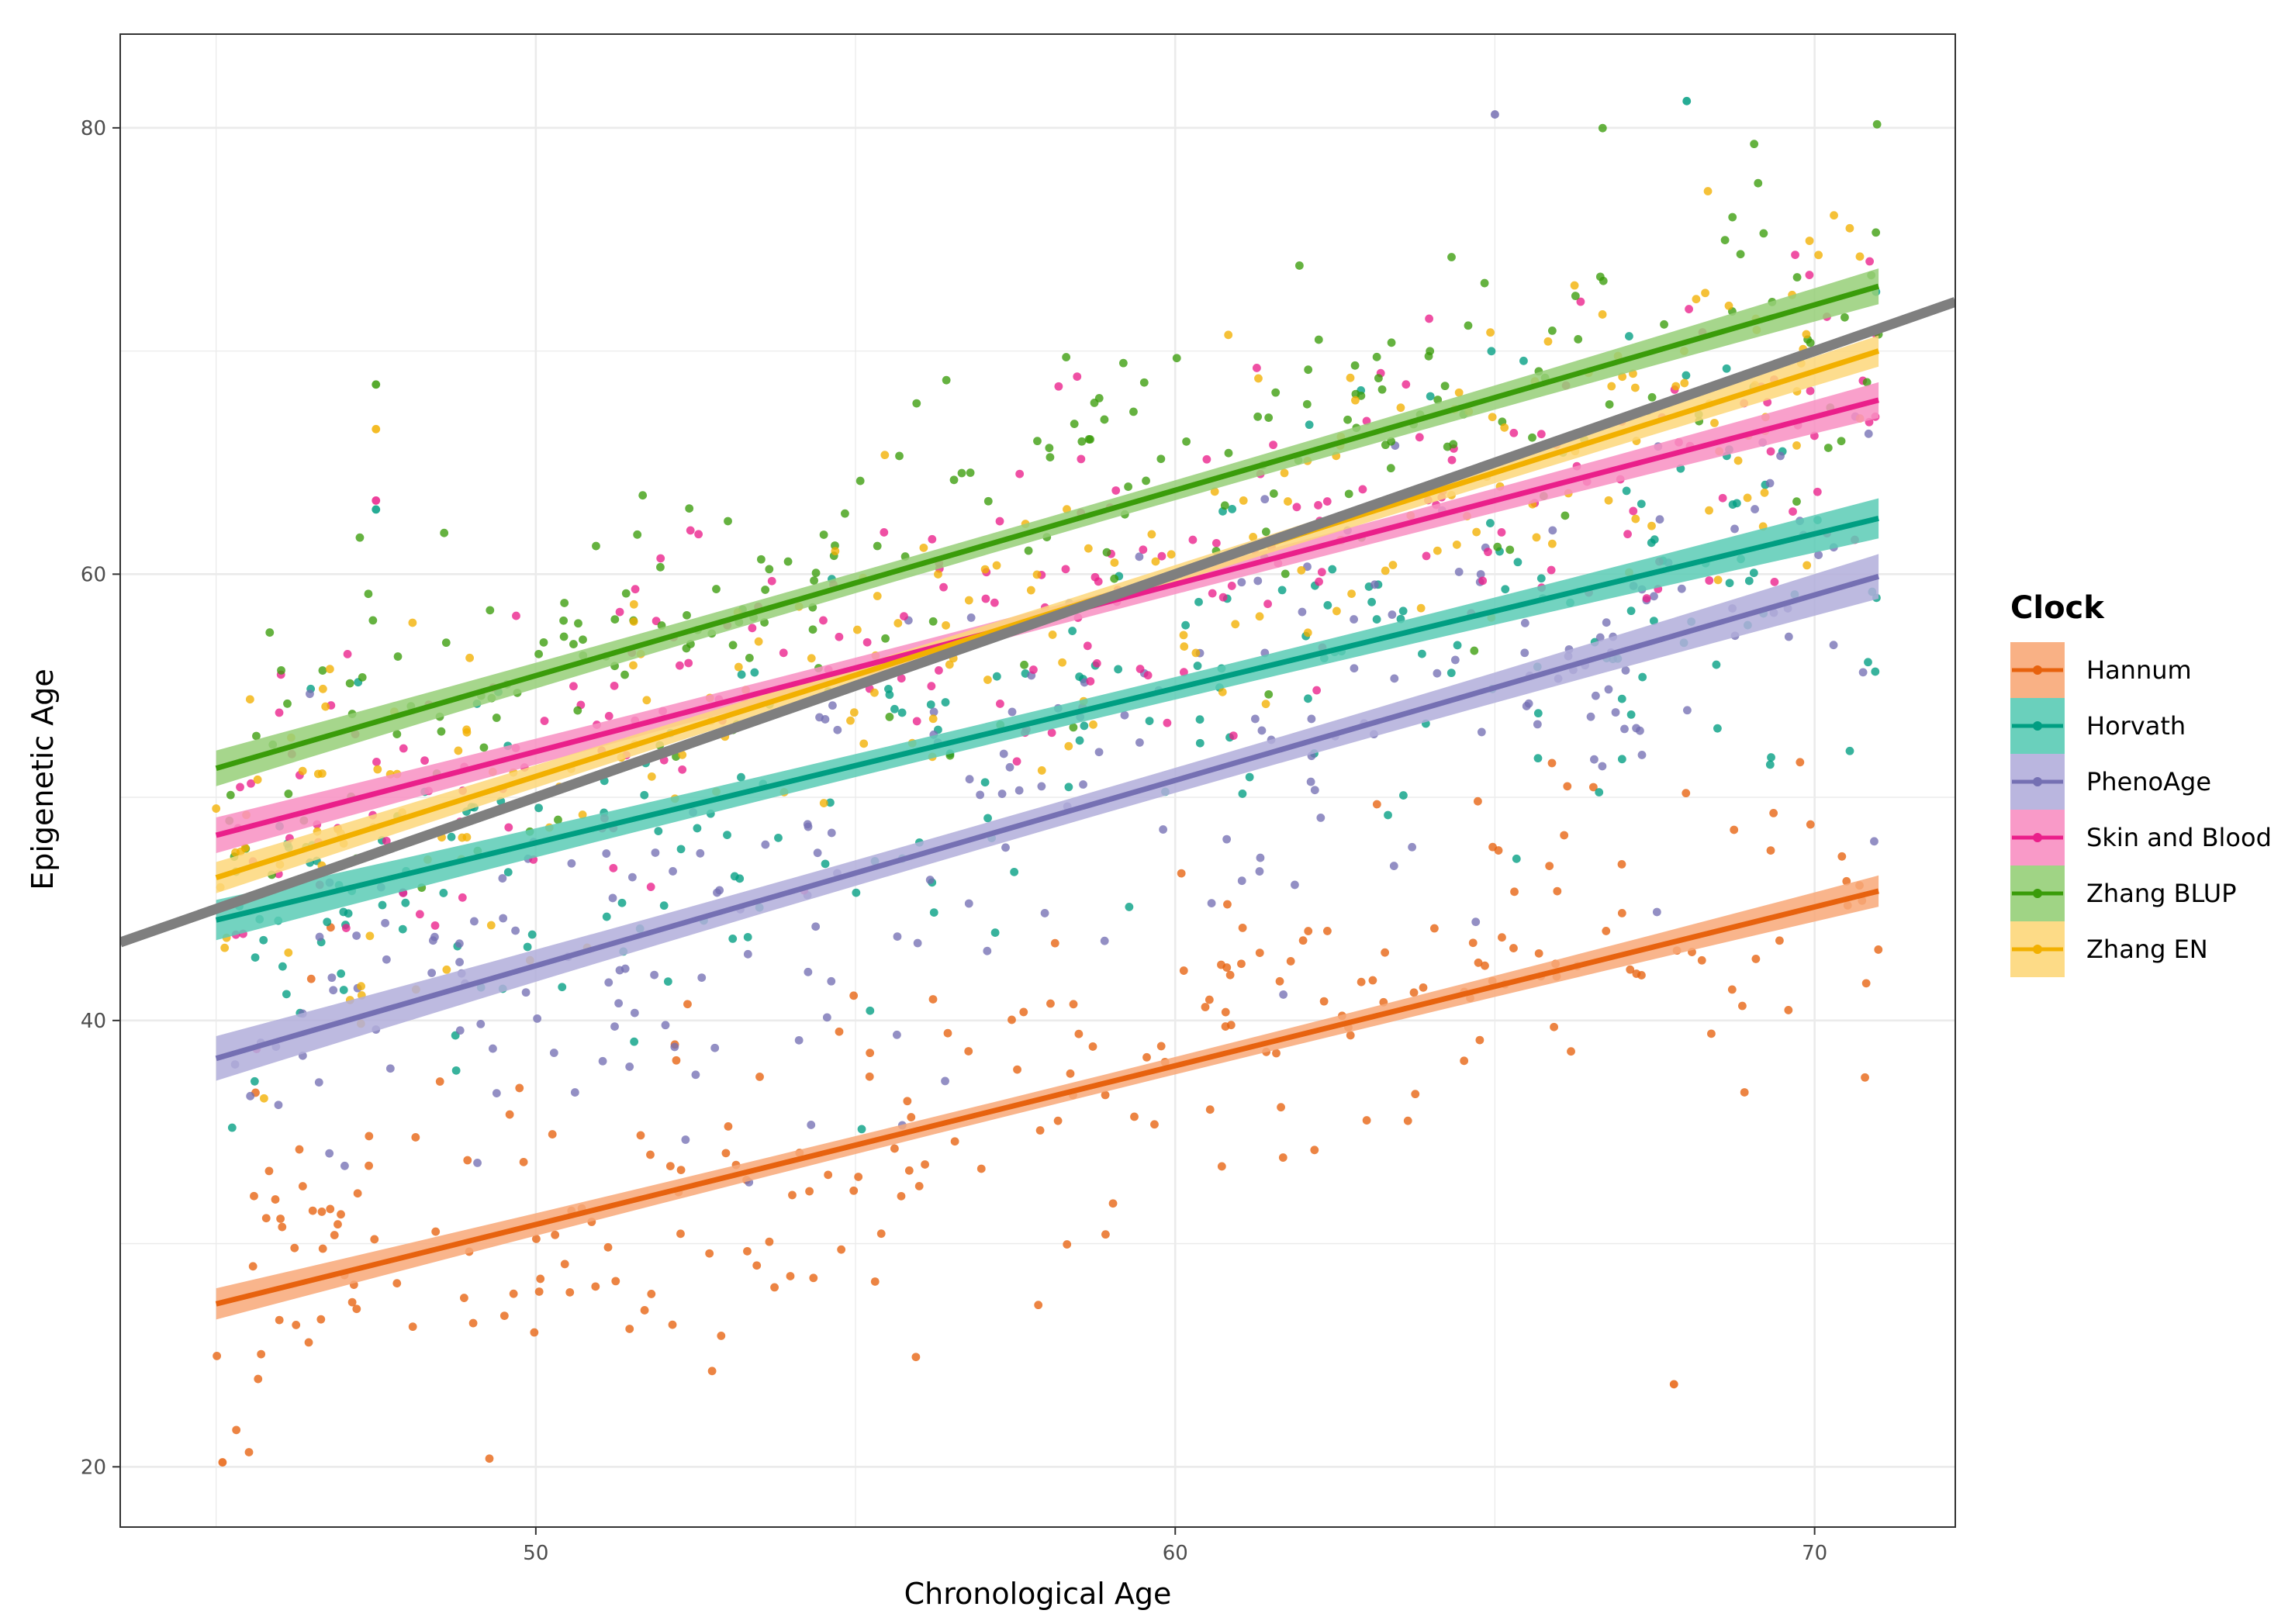 This screenshot has width=2295, height=1624. I want to click on x-axis-title: Chronological Age, so click(1038, 1594).